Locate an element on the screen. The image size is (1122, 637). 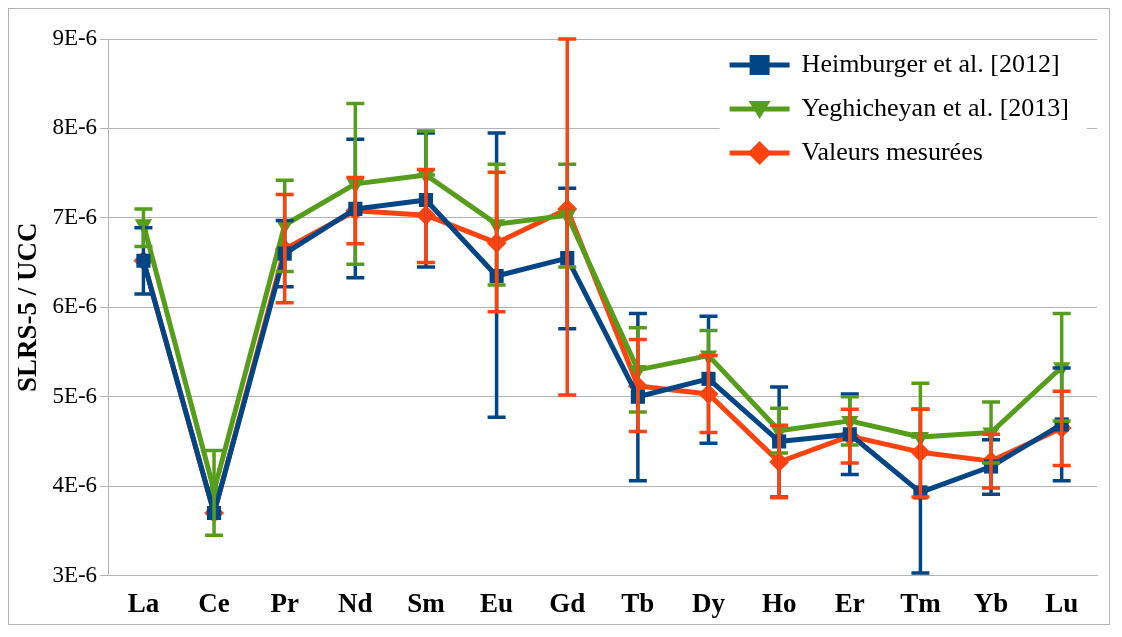
x-tick-label: Gd is located at coordinates (567, 602).